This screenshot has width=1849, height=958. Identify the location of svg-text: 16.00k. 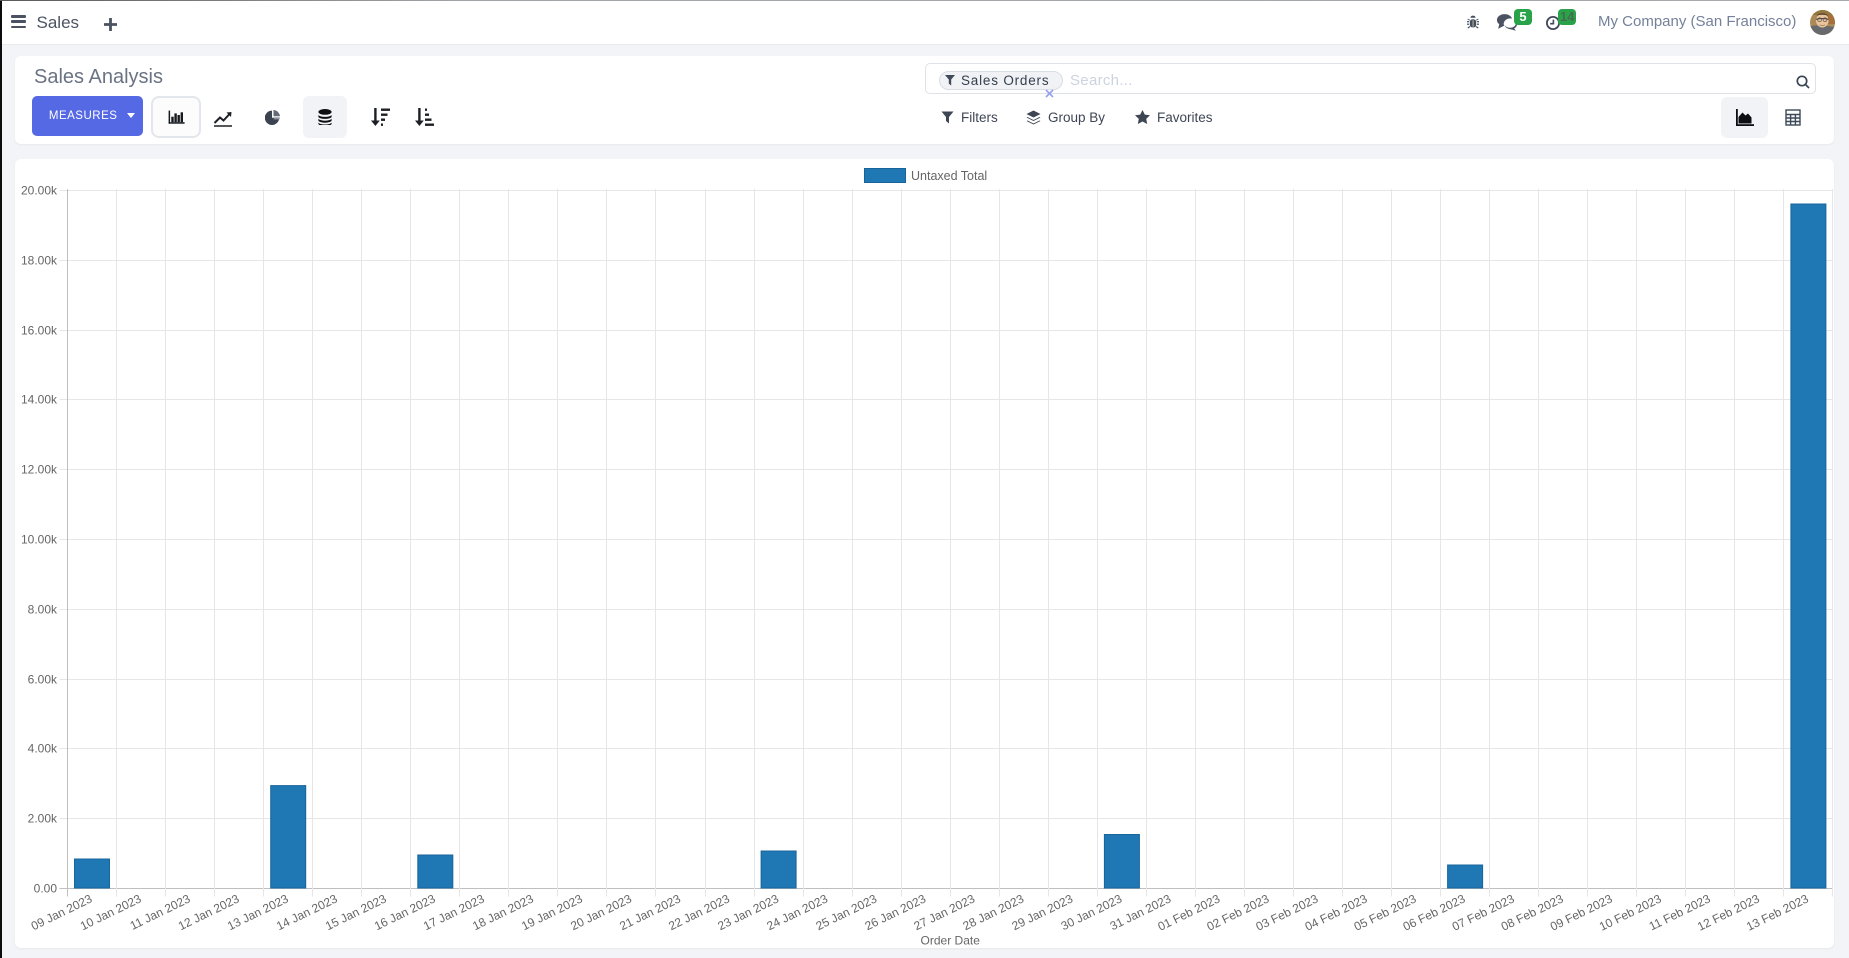
(39, 331).